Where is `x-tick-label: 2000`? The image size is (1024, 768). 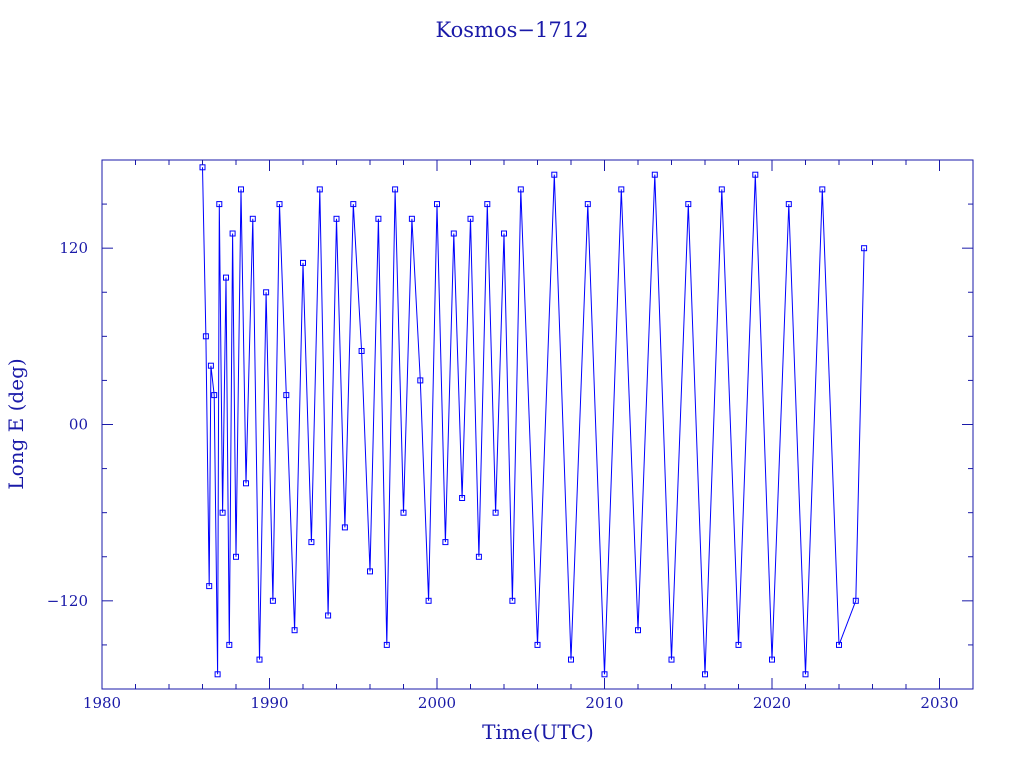
x-tick-label: 2000 is located at coordinates (437, 703).